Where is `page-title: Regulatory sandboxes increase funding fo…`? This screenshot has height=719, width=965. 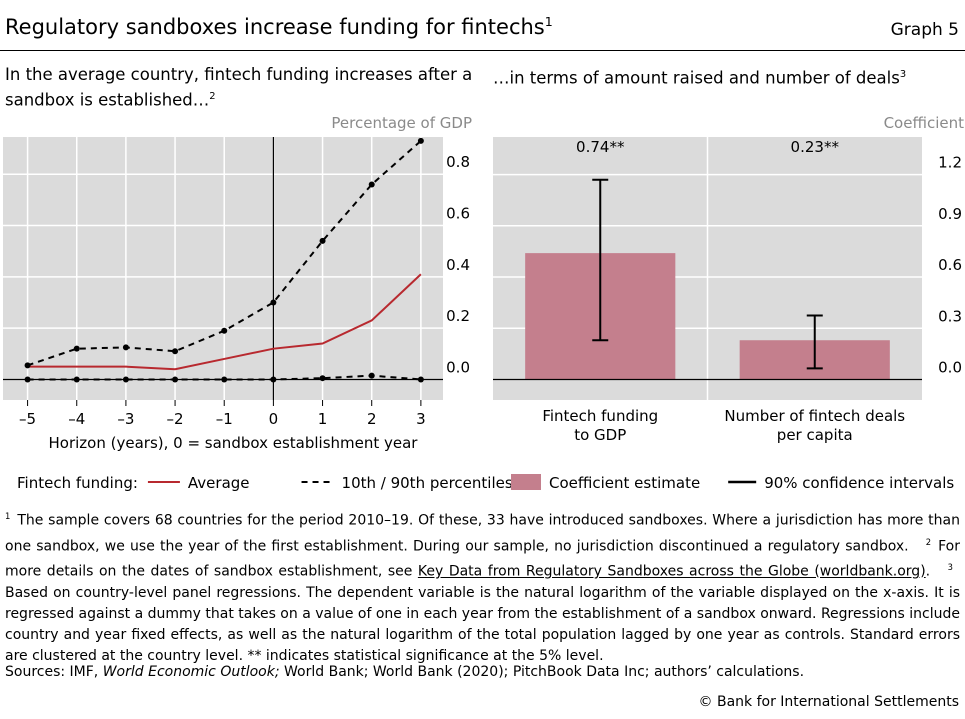 page-title: Regulatory sandboxes increase funding fo… is located at coordinates (279, 26).